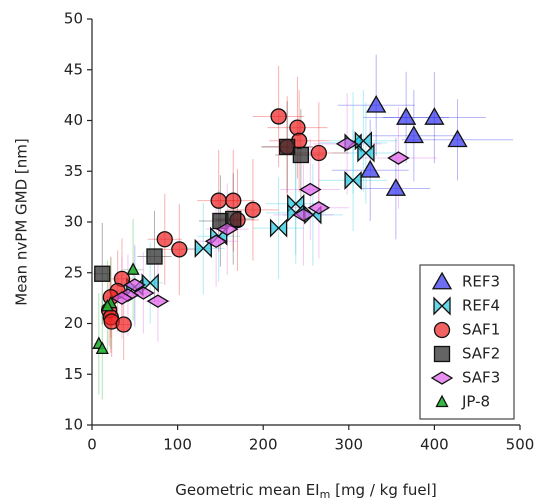 The image size is (544, 504). What do you see at coordinates (22, 221) in the screenshot?
I see `y-axis-label: Mean nvPM GMD [nm]` at bounding box center [22, 221].